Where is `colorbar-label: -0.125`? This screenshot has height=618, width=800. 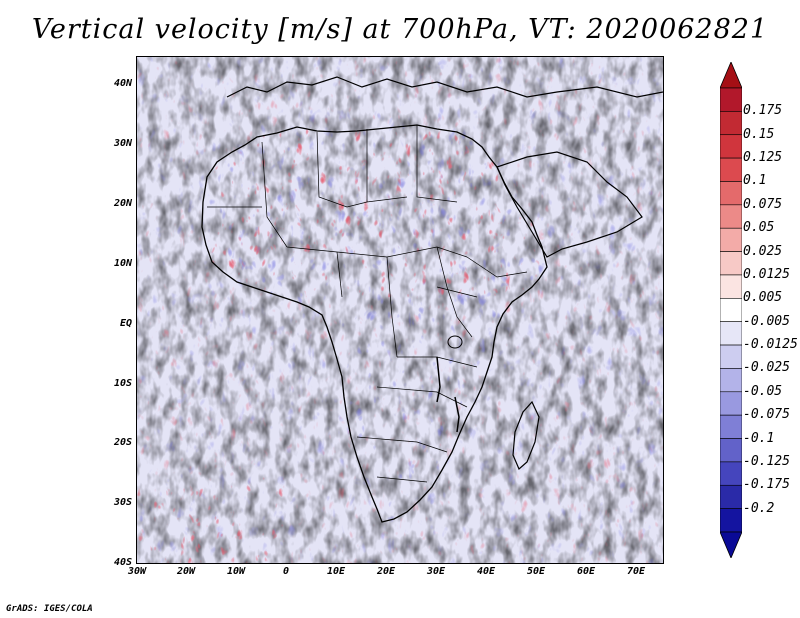
colorbar-label: -0.125 is located at coordinates (766, 461).